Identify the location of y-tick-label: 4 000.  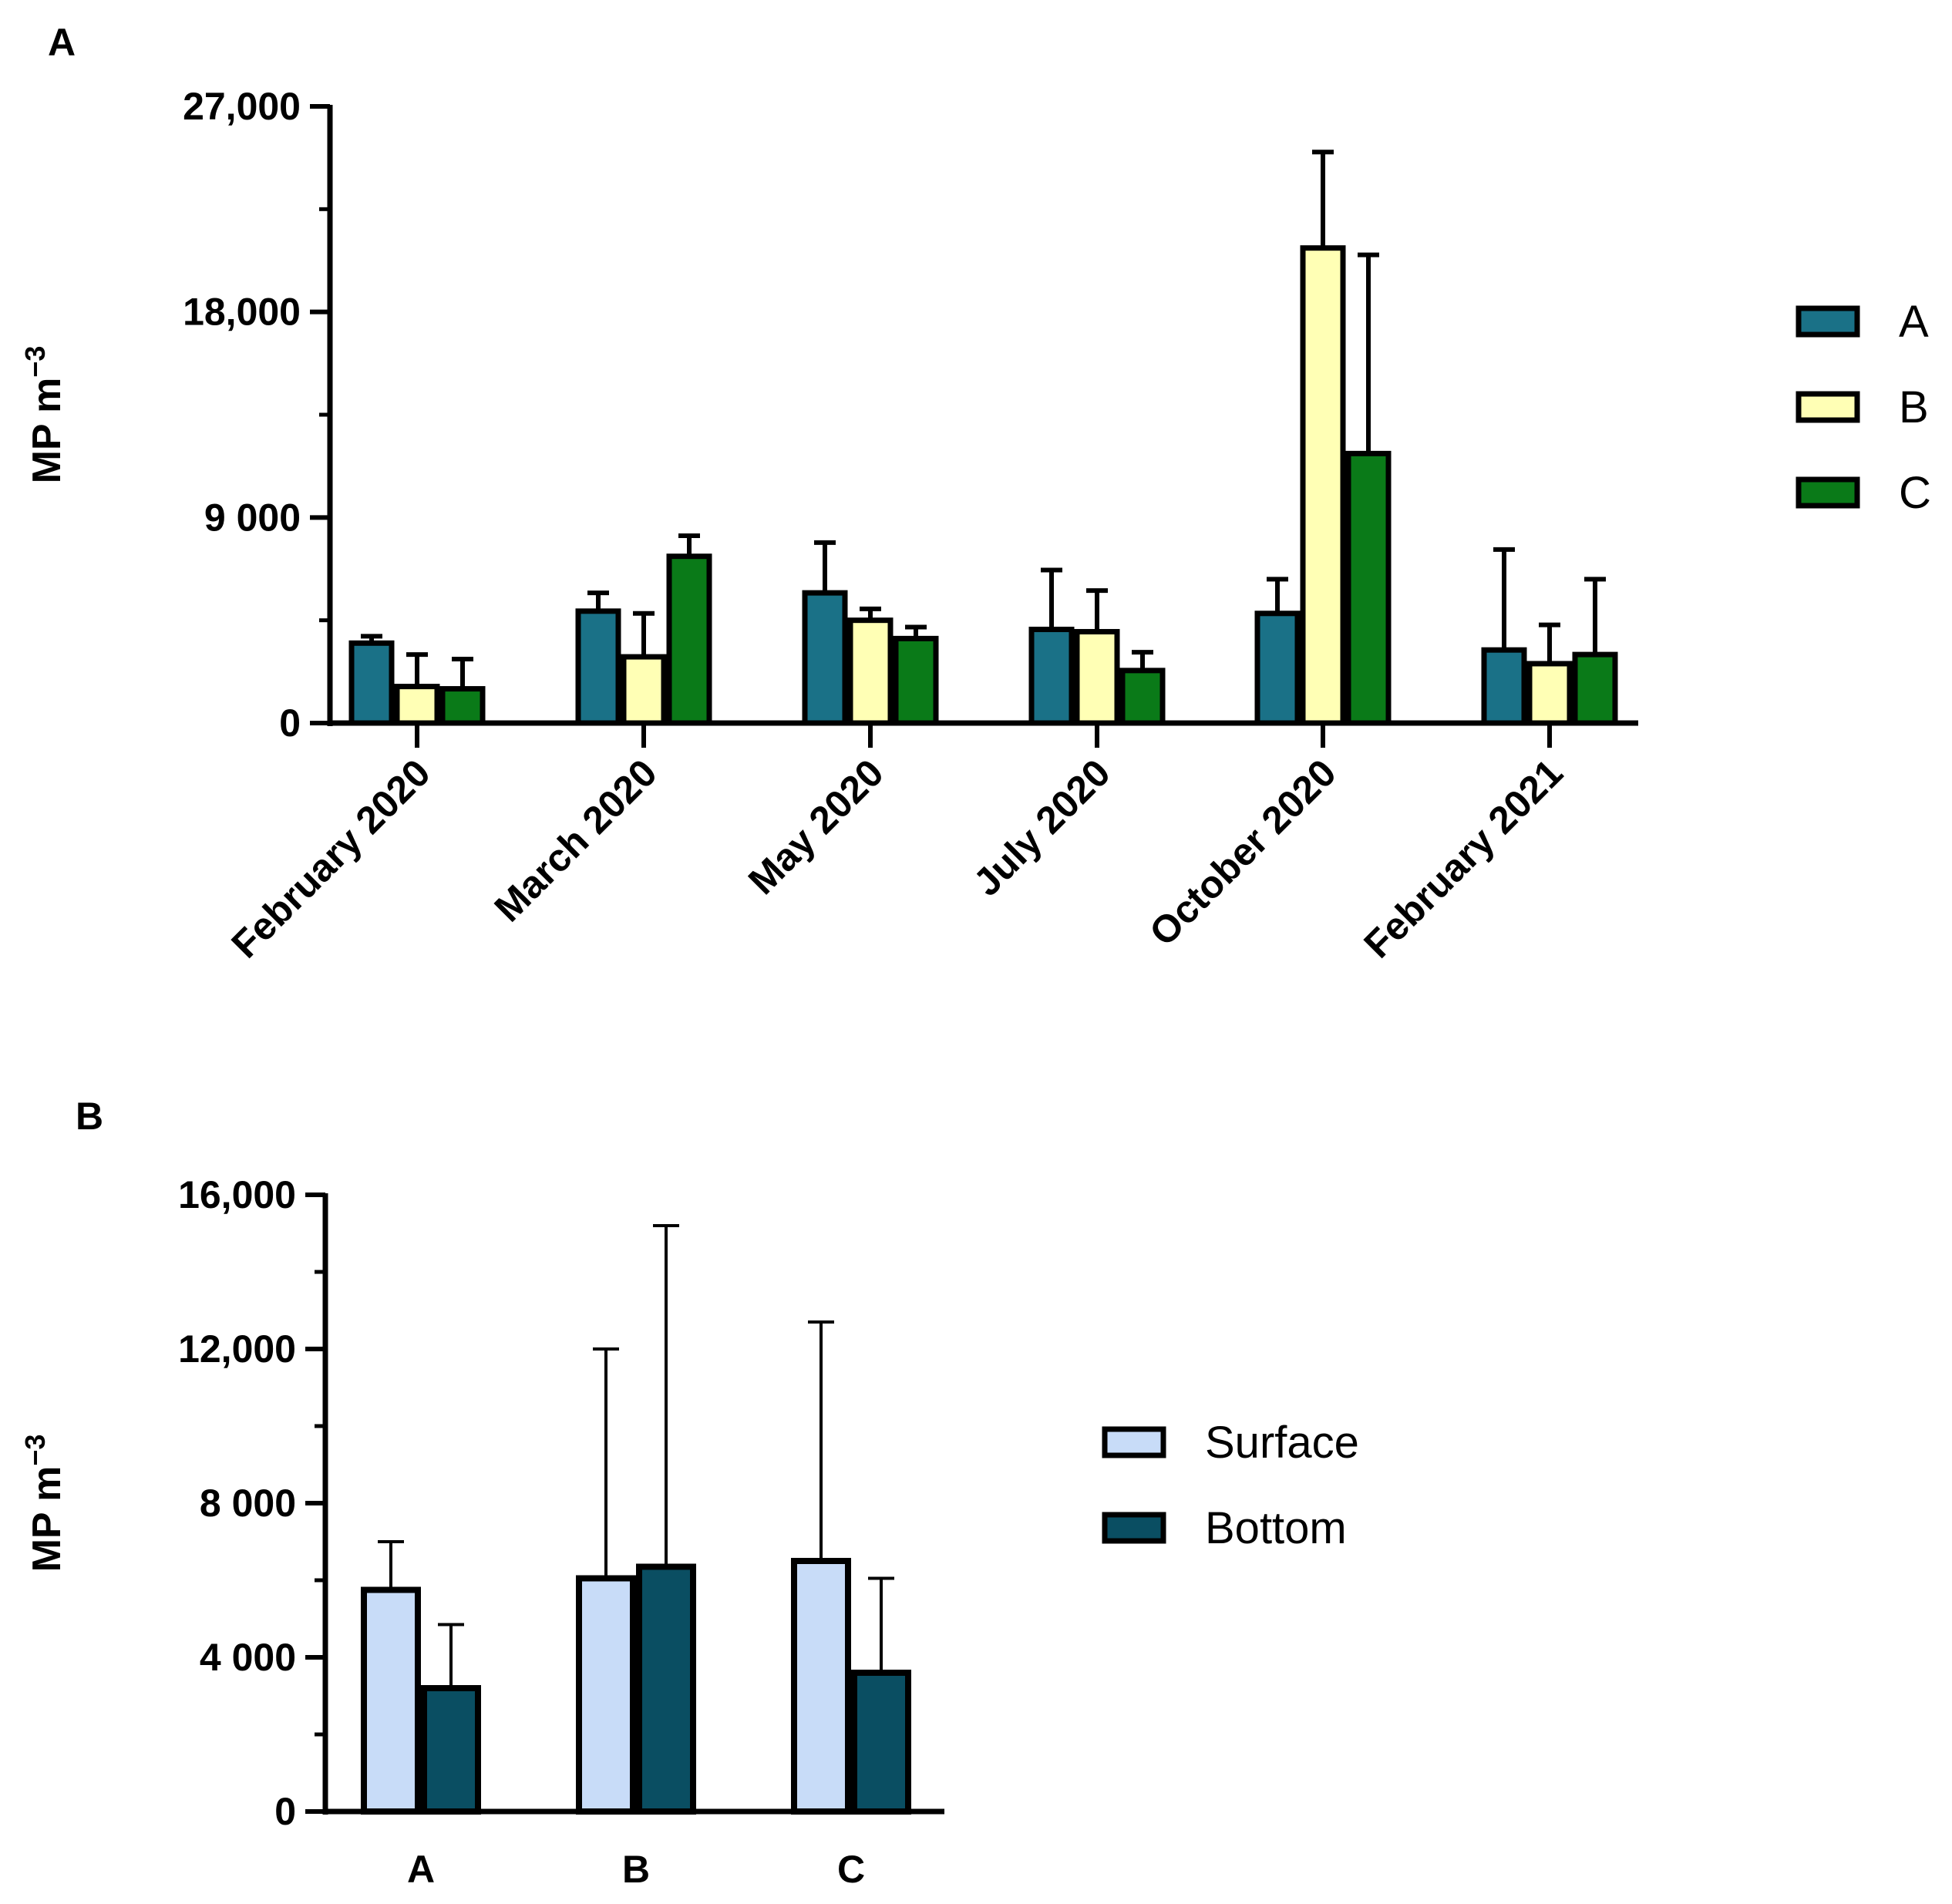
(248, 1657).